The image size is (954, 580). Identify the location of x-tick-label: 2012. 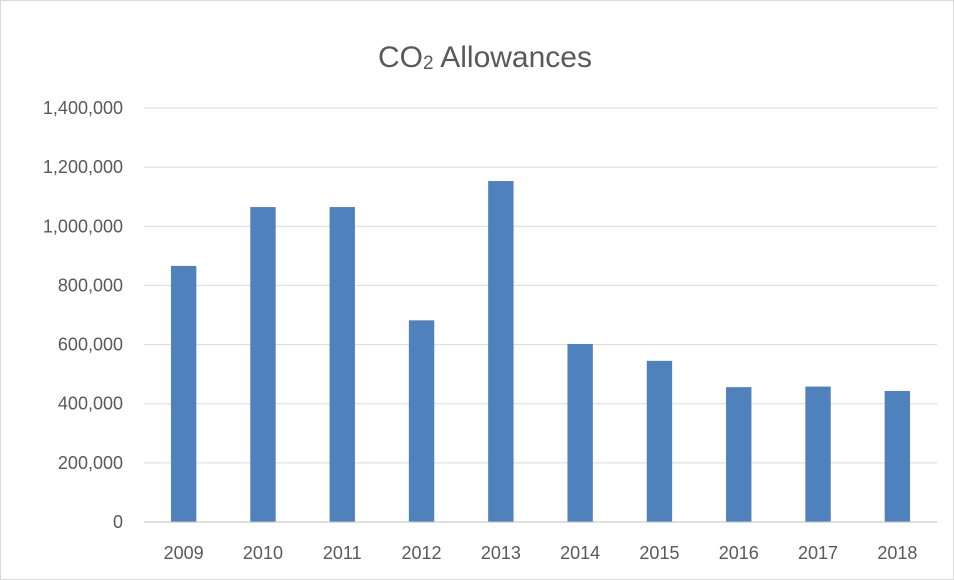
(422, 553).